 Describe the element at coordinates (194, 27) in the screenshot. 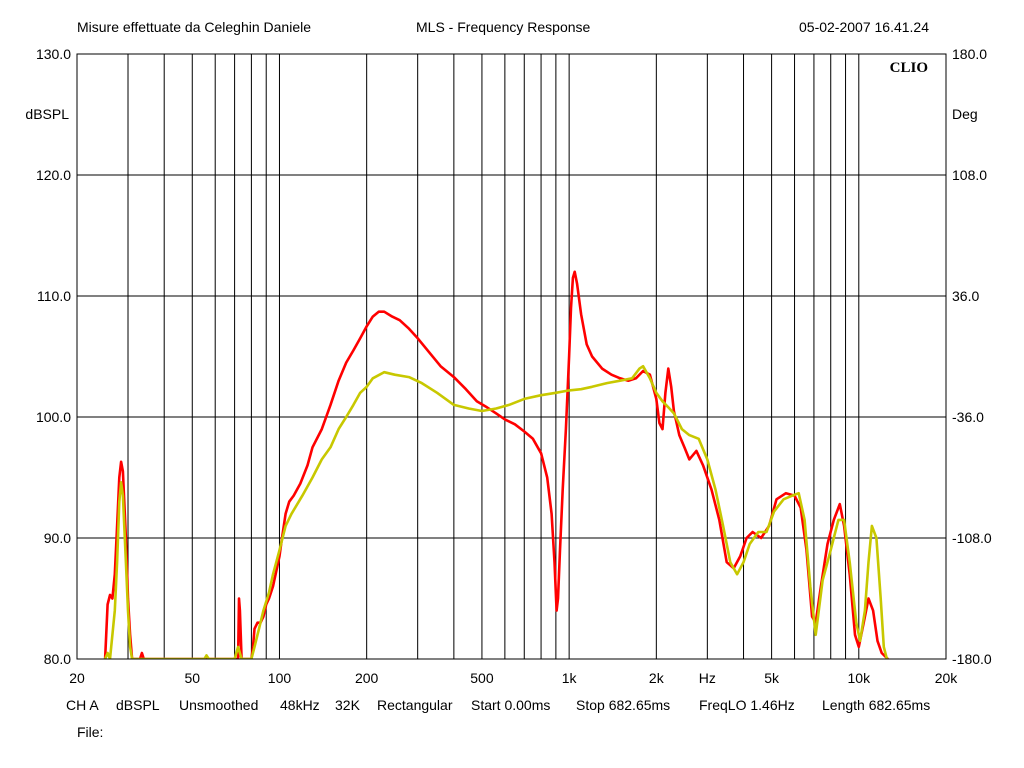

I see `header-left: Misure effettuate da Celeghin Daniele` at that location.